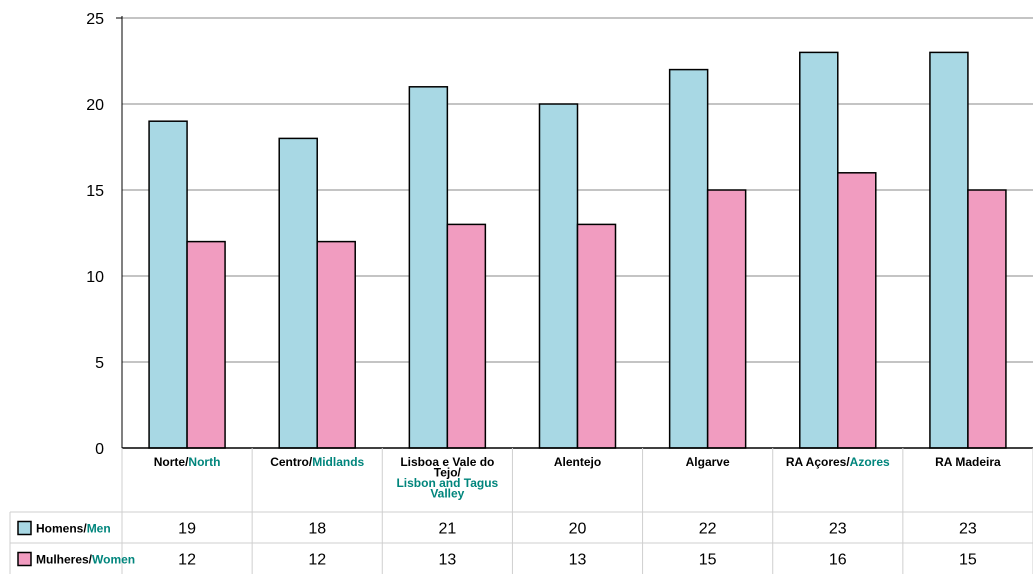 This screenshot has height=574, width=1033. What do you see at coordinates (447, 529) in the screenshot?
I see `table-cell-men: 21` at bounding box center [447, 529].